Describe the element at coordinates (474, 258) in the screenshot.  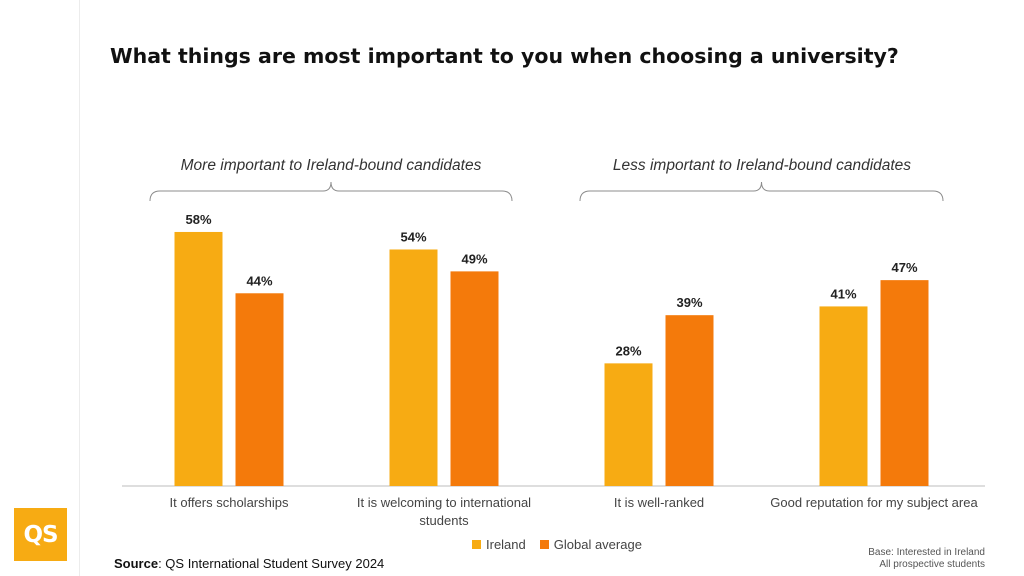
I see `value-label-global-2: 49%` at that location.